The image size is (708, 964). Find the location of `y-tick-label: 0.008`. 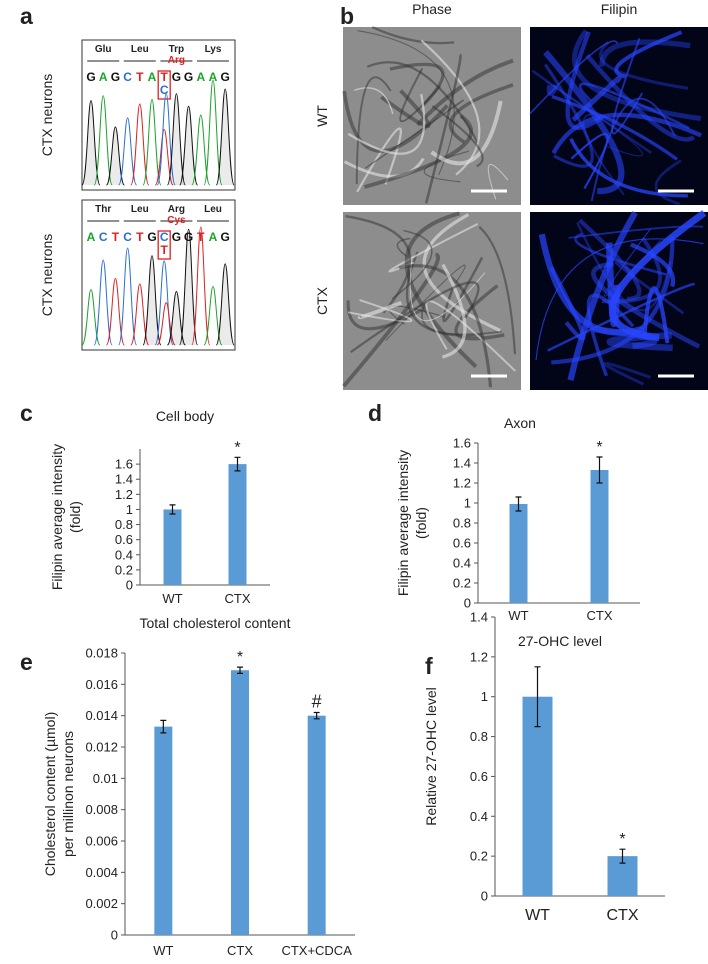

y-tick-label: 0.008 is located at coordinates (101, 809).